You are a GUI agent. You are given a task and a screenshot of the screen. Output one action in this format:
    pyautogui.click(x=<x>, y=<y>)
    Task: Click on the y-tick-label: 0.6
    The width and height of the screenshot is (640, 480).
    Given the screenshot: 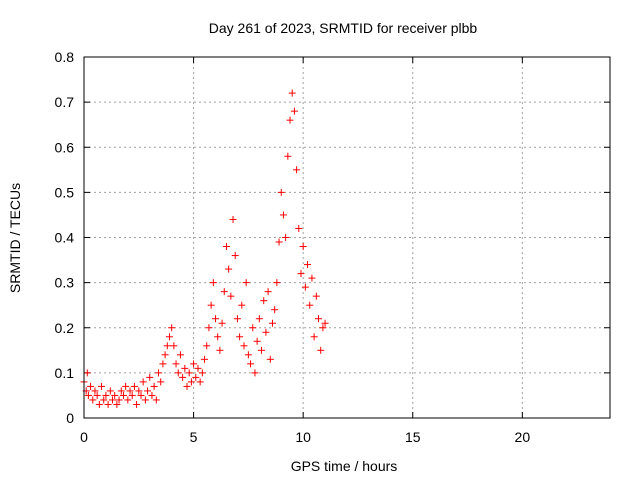 What is the action you would take?
    pyautogui.click(x=65, y=147)
    